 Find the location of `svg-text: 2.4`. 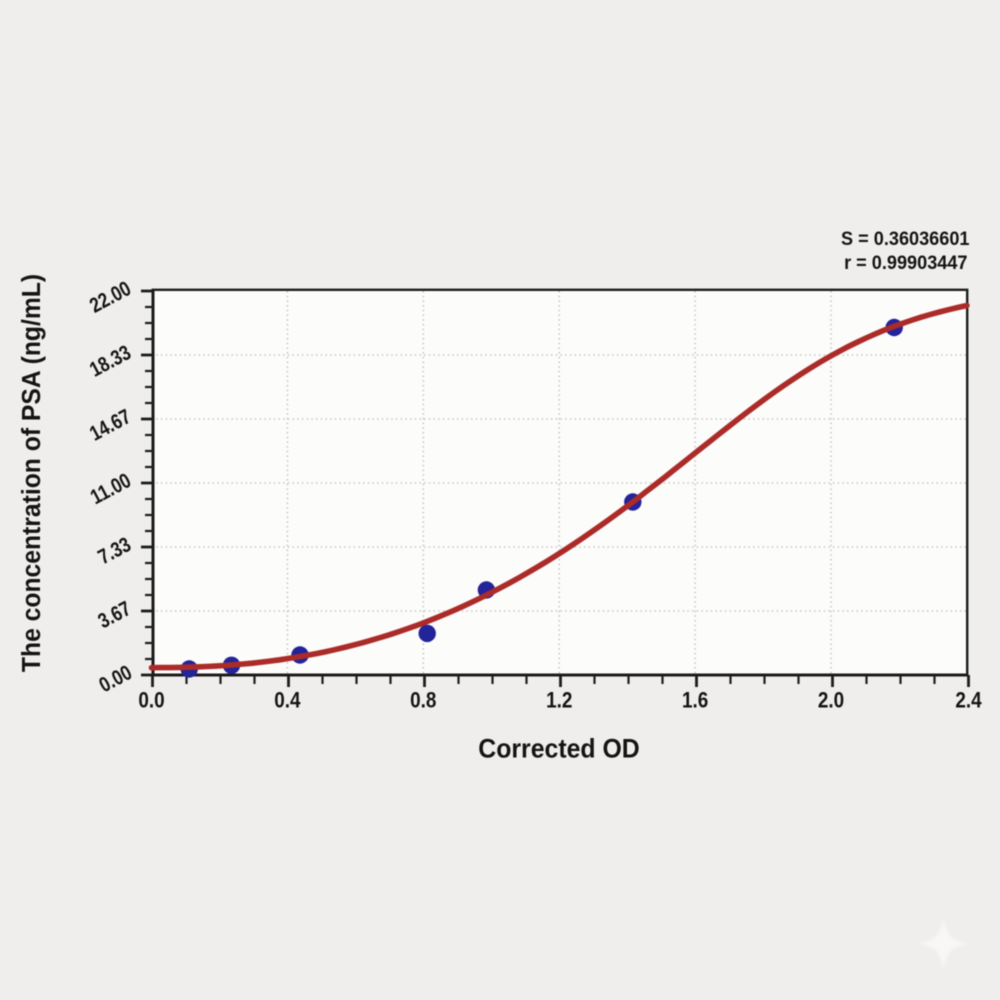

svg-text: 2.4 is located at coordinates (968, 700).